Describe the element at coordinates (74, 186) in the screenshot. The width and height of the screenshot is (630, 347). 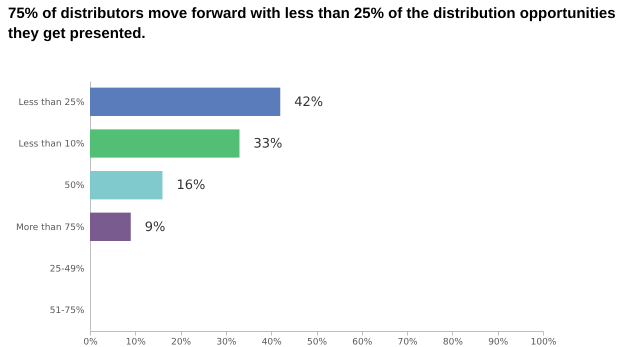
I see `y-tick-label: 50%` at that location.